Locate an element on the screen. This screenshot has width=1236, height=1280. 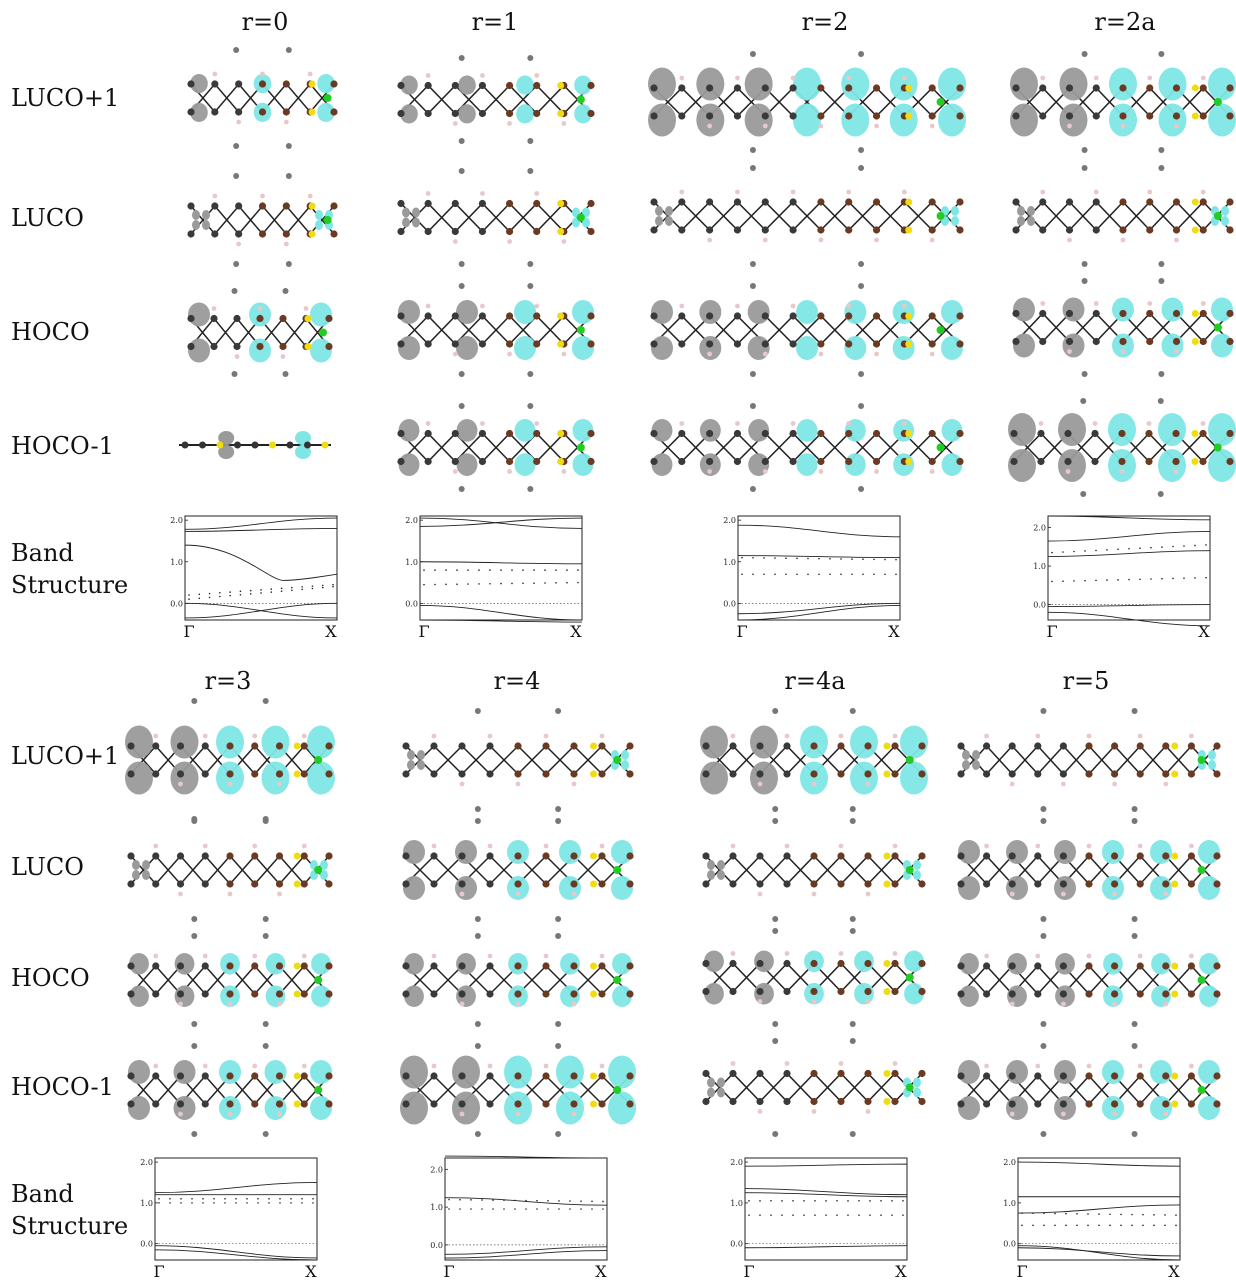
y-tick-label: 2.0 is located at coordinates (1039, 528).